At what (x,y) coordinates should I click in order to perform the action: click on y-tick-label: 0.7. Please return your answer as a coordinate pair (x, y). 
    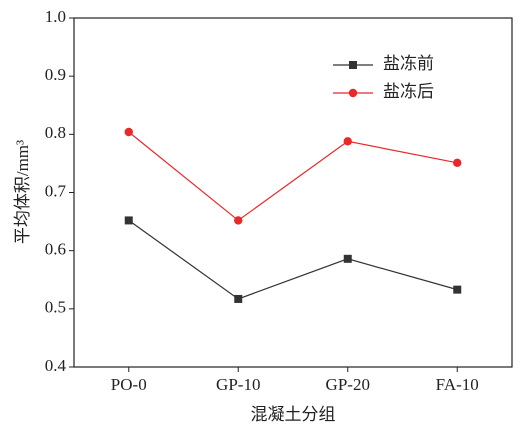
    Looking at the image, I should click on (56, 190).